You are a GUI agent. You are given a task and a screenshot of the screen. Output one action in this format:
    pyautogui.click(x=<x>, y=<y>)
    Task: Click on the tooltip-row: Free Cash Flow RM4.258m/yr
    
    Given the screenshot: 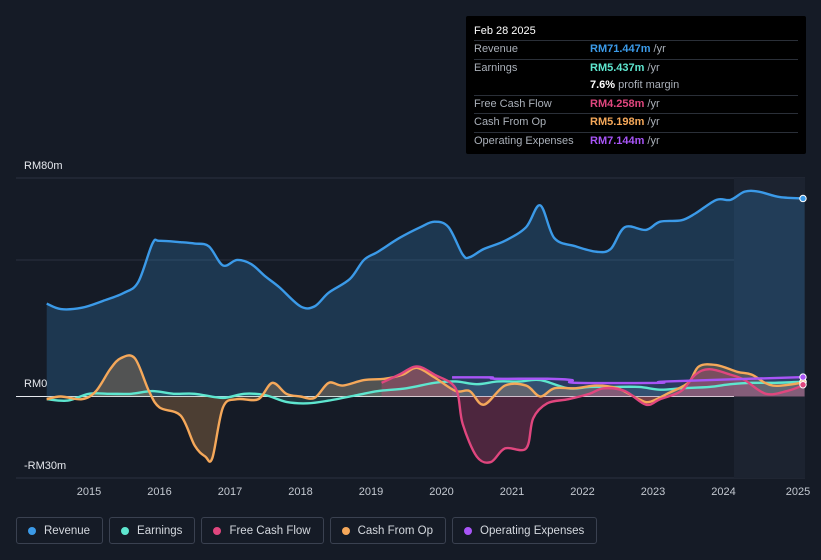 What is the action you would take?
    pyautogui.click(x=636, y=104)
    